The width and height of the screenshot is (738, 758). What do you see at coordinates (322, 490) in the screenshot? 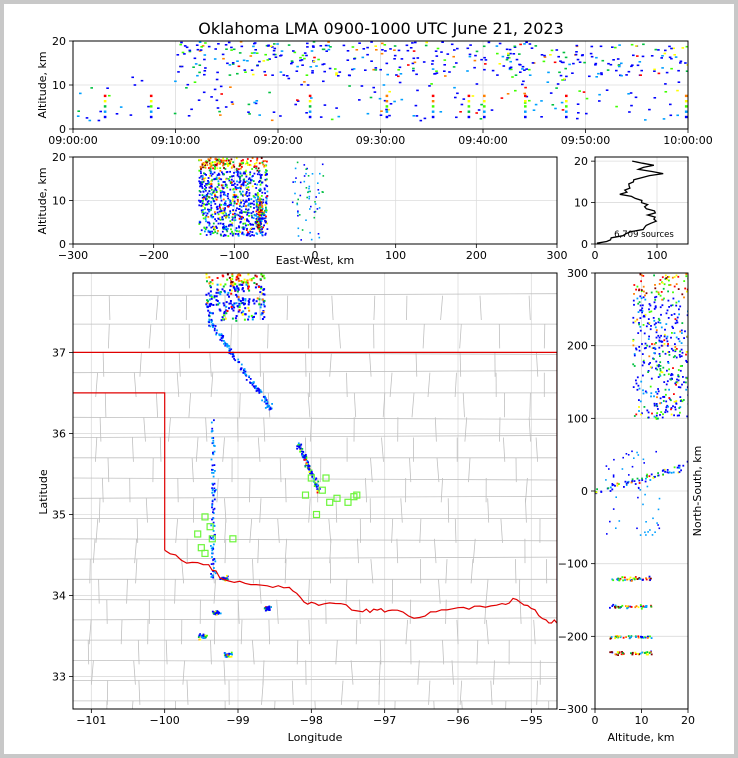
I see `lma-station-marker` at bounding box center [322, 490].